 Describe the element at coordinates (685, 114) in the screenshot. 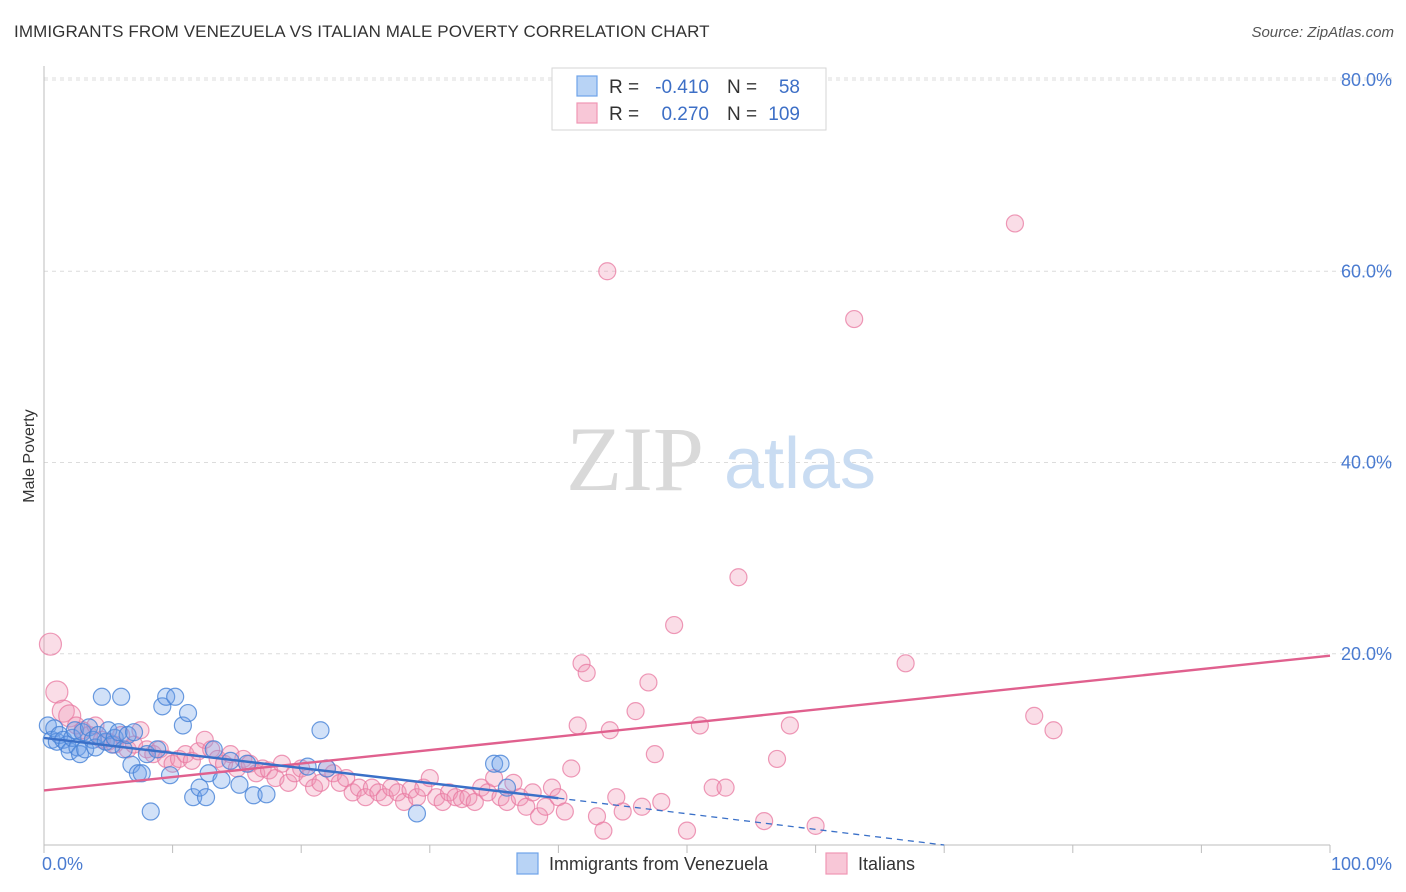

I see `stats-r-value-italians: 0.270` at that location.